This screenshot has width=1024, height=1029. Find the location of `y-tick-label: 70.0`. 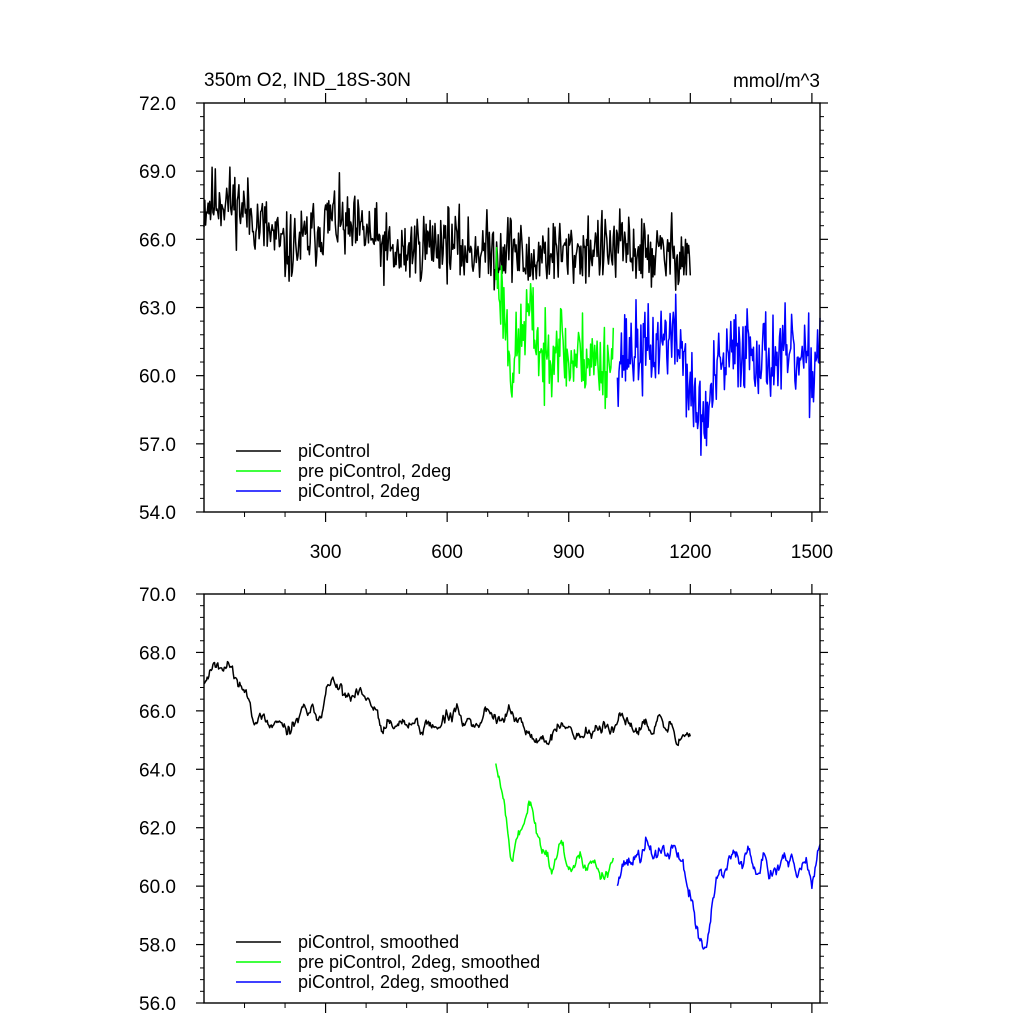

y-tick-label: 70.0 is located at coordinates (157, 595).